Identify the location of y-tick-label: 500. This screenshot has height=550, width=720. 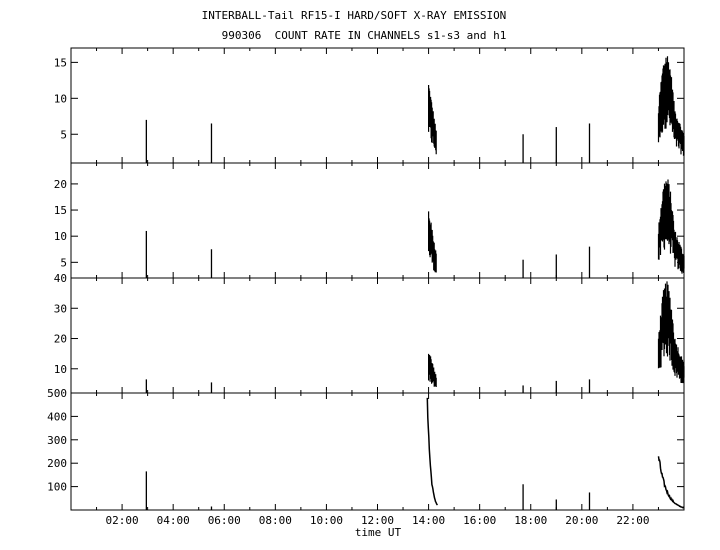
(57, 393).